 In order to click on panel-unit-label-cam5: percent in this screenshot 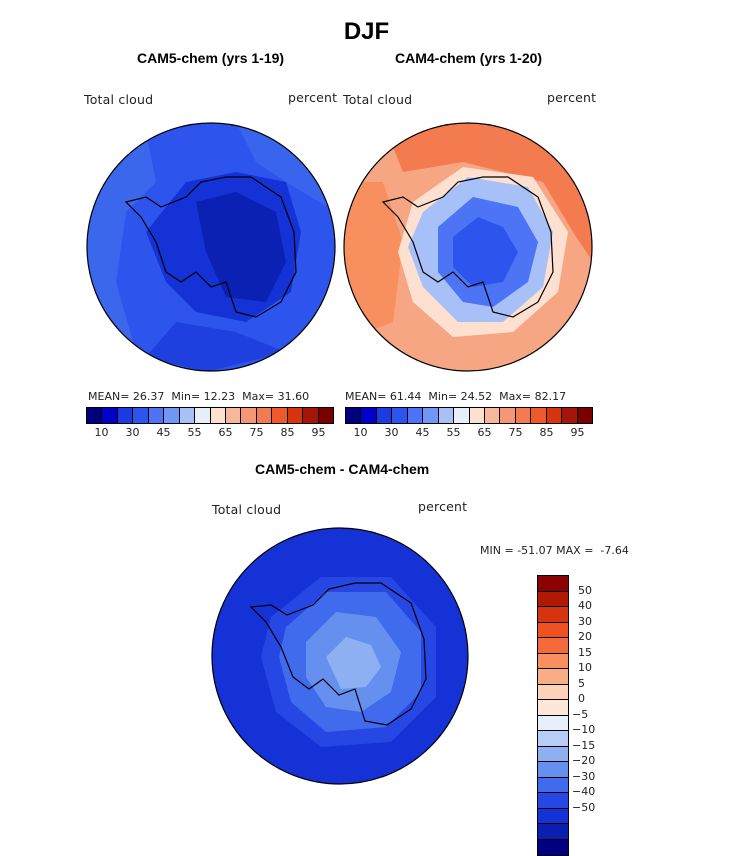, I will do `click(313, 97)`.